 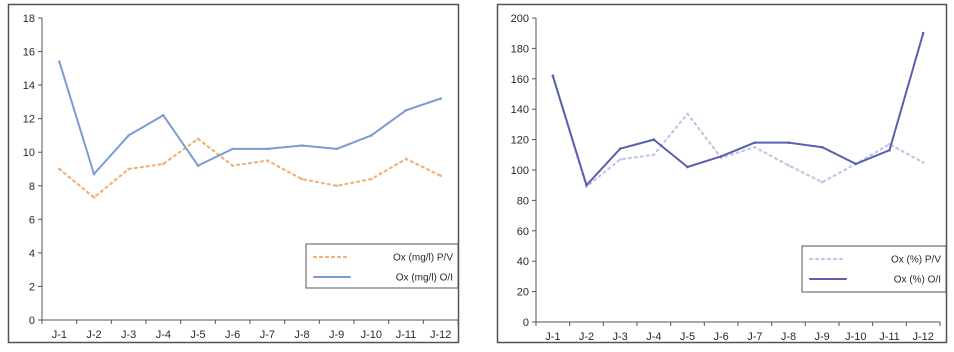 What do you see at coordinates (32, 220) in the screenshot?
I see `y-tick-label: 6` at bounding box center [32, 220].